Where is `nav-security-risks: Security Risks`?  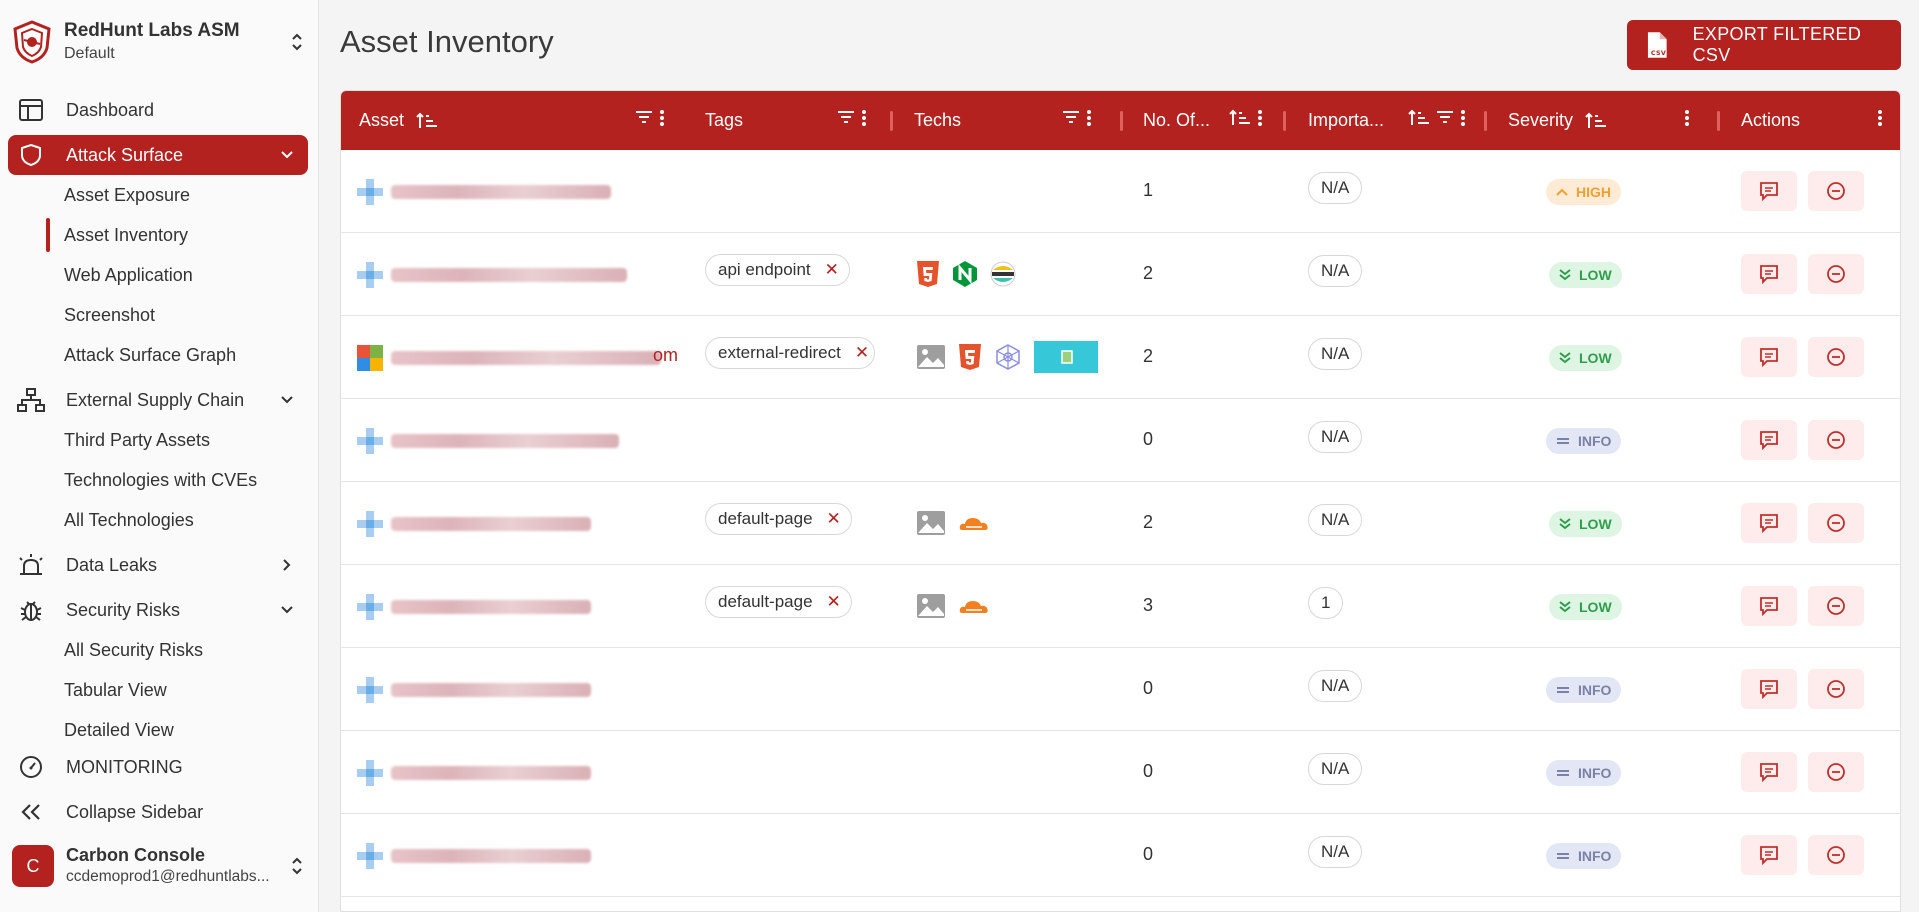
nav-security-risks: Security Risks is located at coordinates (158, 610).